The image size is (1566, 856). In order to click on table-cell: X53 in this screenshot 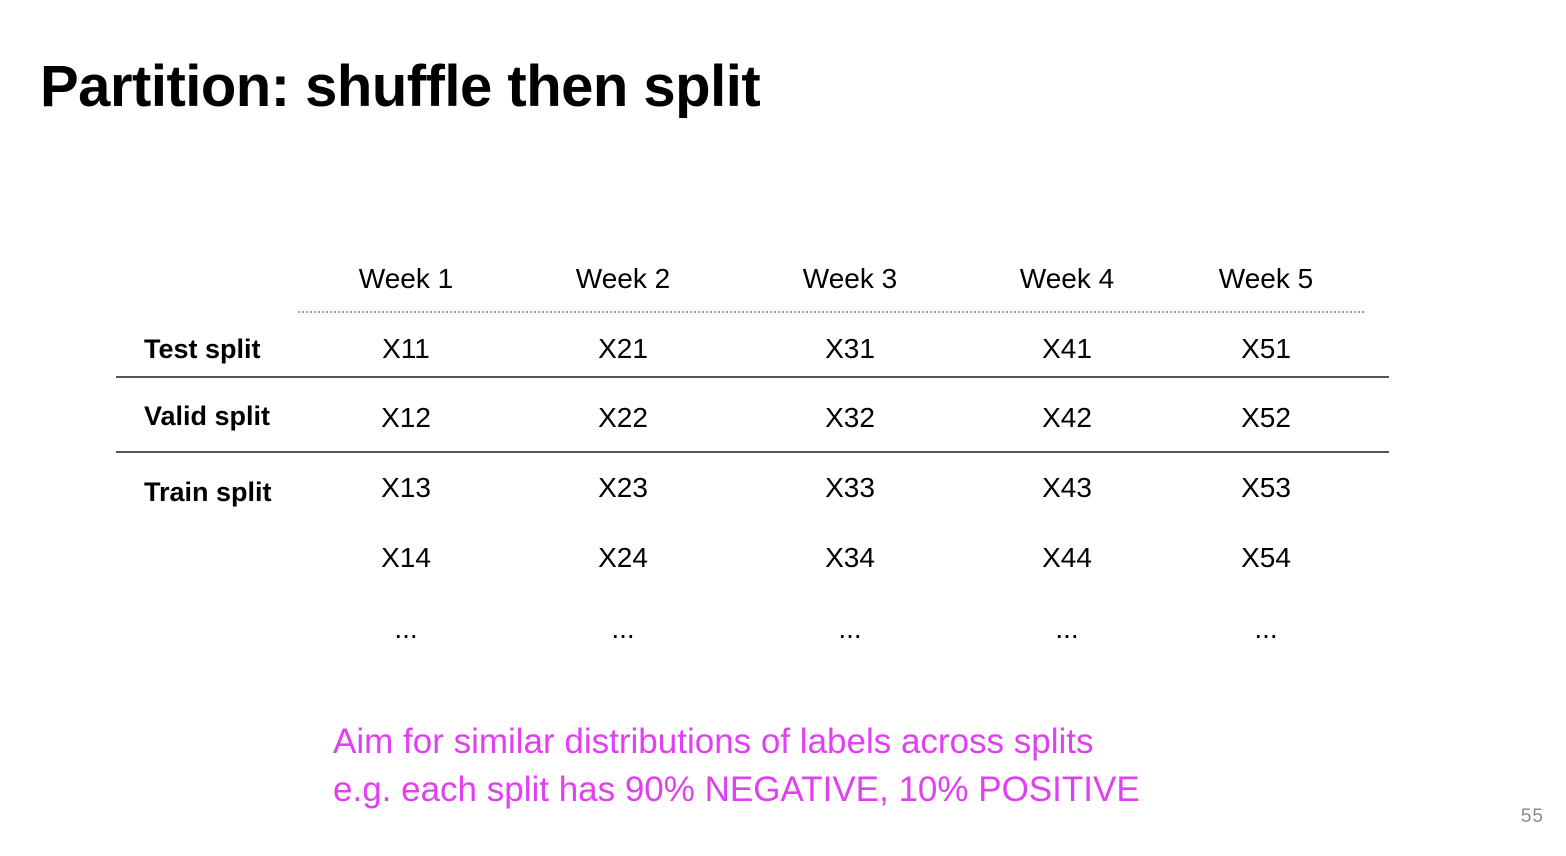, I will do `click(1266, 487)`.